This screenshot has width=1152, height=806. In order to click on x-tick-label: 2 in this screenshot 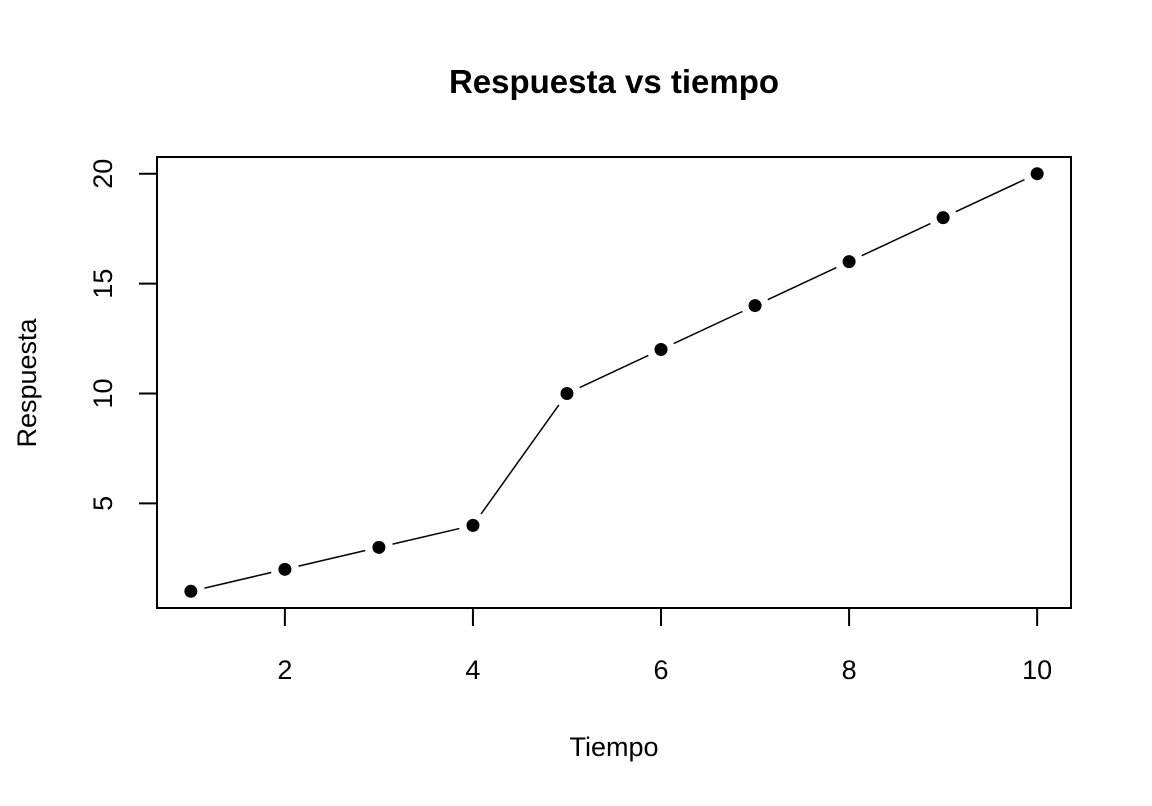, I will do `click(284, 670)`.